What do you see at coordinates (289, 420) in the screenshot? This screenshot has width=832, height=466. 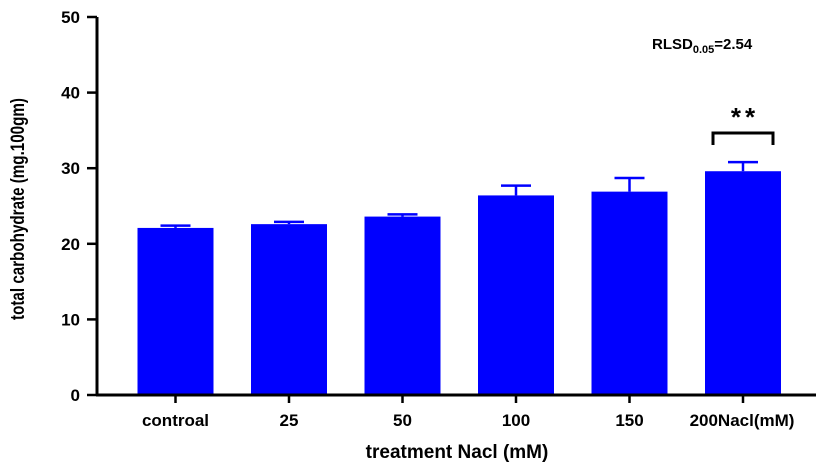 I see `x-tick-label: 25` at bounding box center [289, 420].